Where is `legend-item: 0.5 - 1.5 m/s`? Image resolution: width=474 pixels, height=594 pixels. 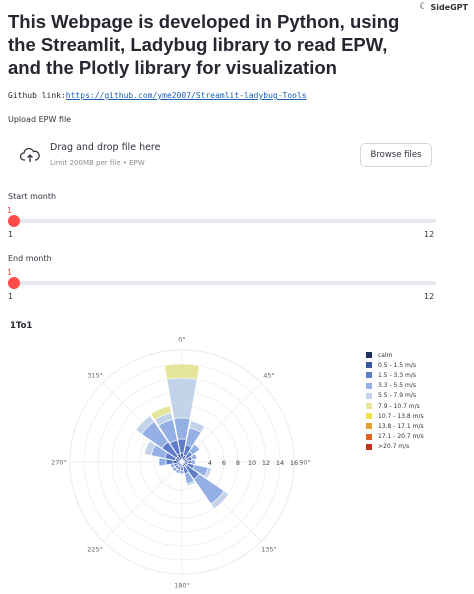
legend-item: 0.5 - 1.5 m/s is located at coordinates (395, 365).